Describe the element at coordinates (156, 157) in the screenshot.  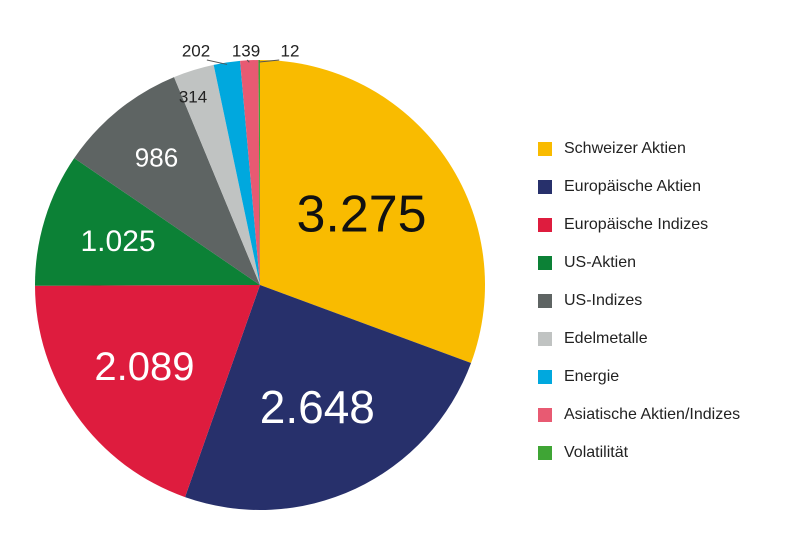
I see `slice-label-us-indizes: 986` at that location.